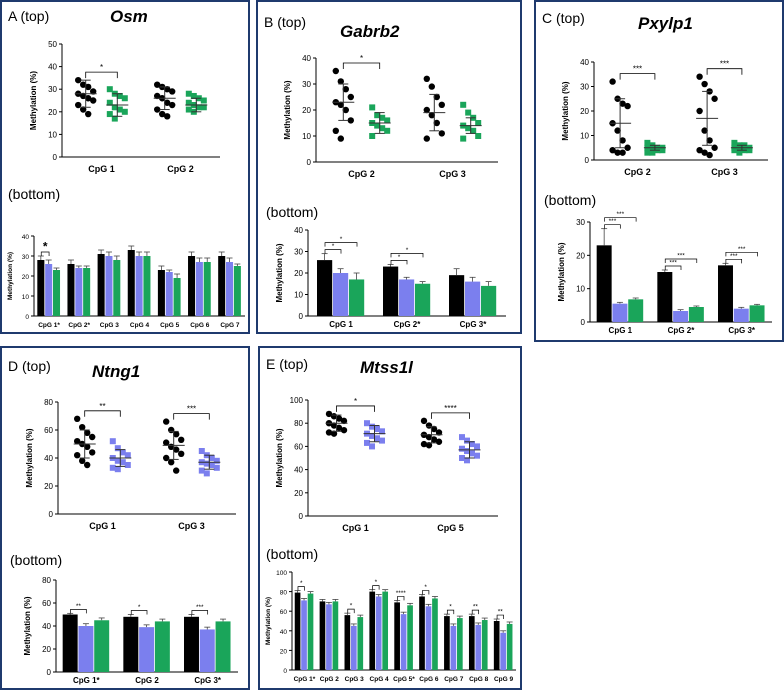 The width and height of the screenshot is (784, 690). What do you see at coordinates (664, 117) in the screenshot?
I see `panel-c-top-chart: 0 10 20 30 40 Methylation (%) CpG 2 CpG 3 *** ***` at bounding box center [664, 117].